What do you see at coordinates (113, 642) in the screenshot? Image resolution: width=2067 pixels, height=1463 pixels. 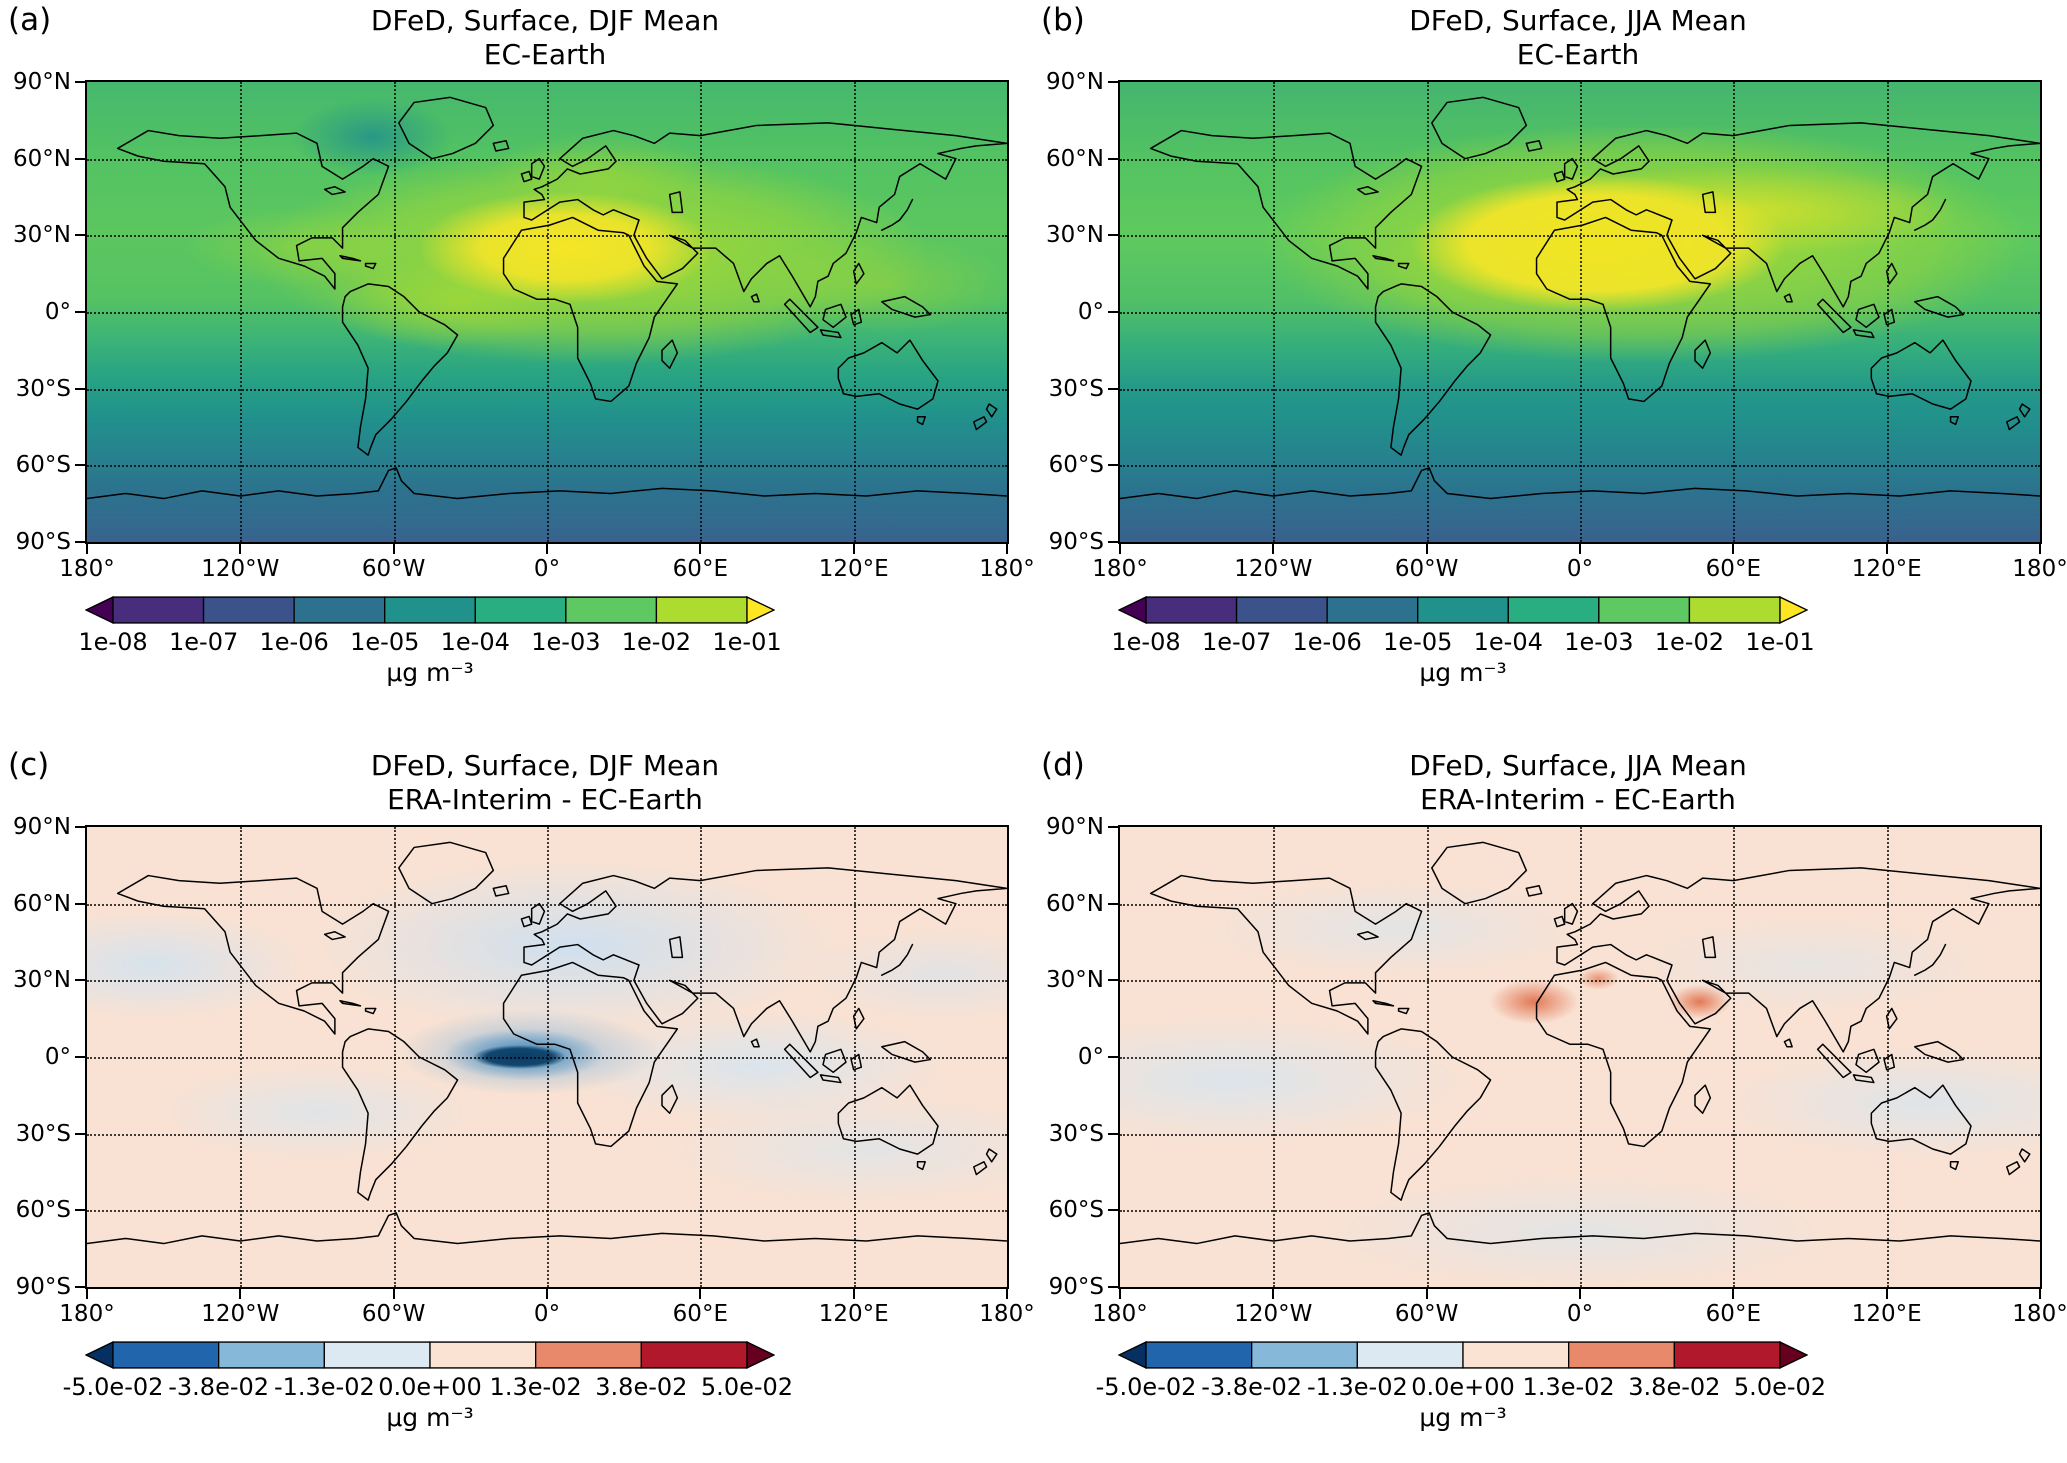 I see `colorbar-tick-label: 1e-08` at bounding box center [113, 642].